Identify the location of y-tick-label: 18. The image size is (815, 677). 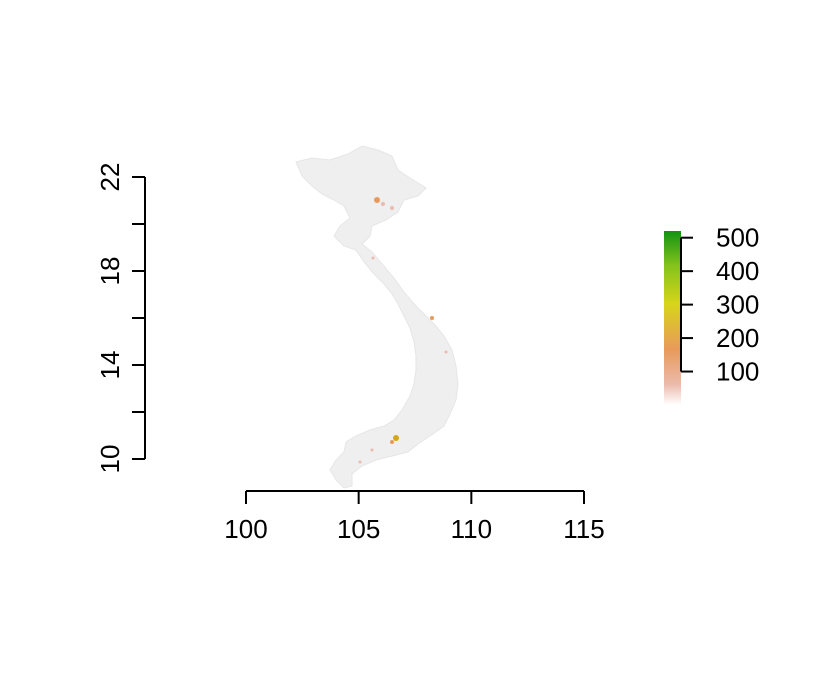
(110, 271).